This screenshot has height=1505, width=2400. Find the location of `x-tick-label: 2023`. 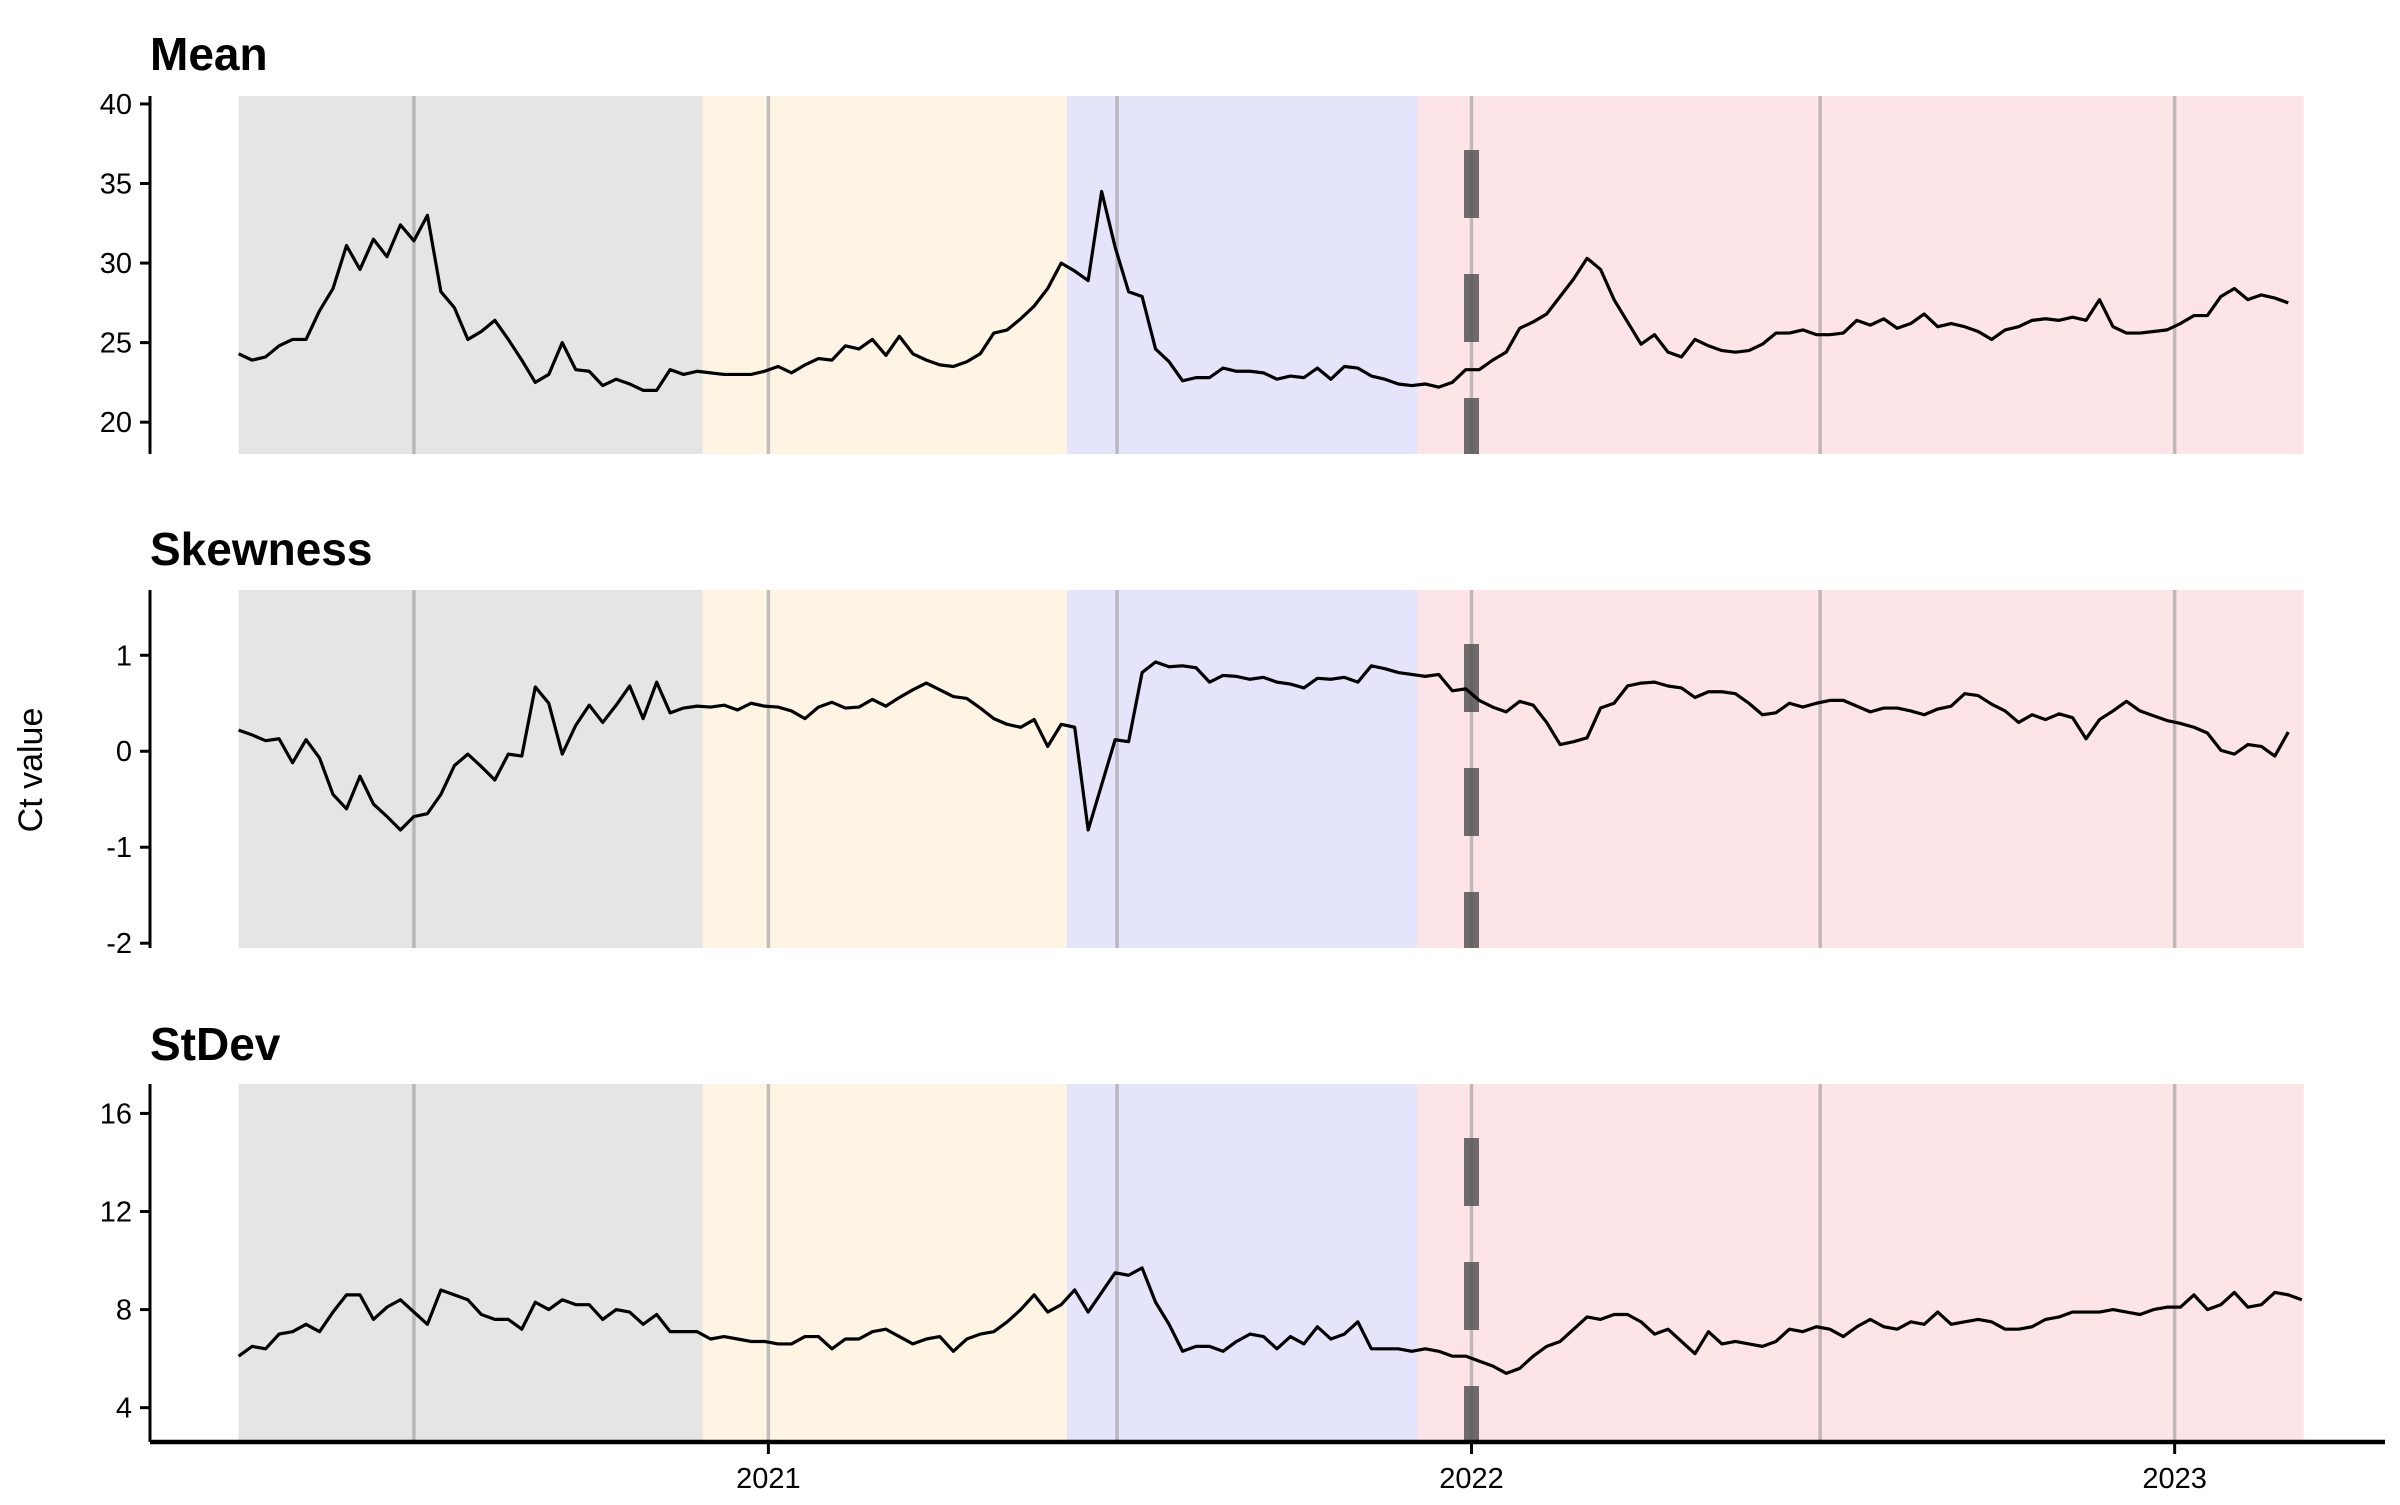

x-tick-label: 2023 is located at coordinates (2174, 1479).